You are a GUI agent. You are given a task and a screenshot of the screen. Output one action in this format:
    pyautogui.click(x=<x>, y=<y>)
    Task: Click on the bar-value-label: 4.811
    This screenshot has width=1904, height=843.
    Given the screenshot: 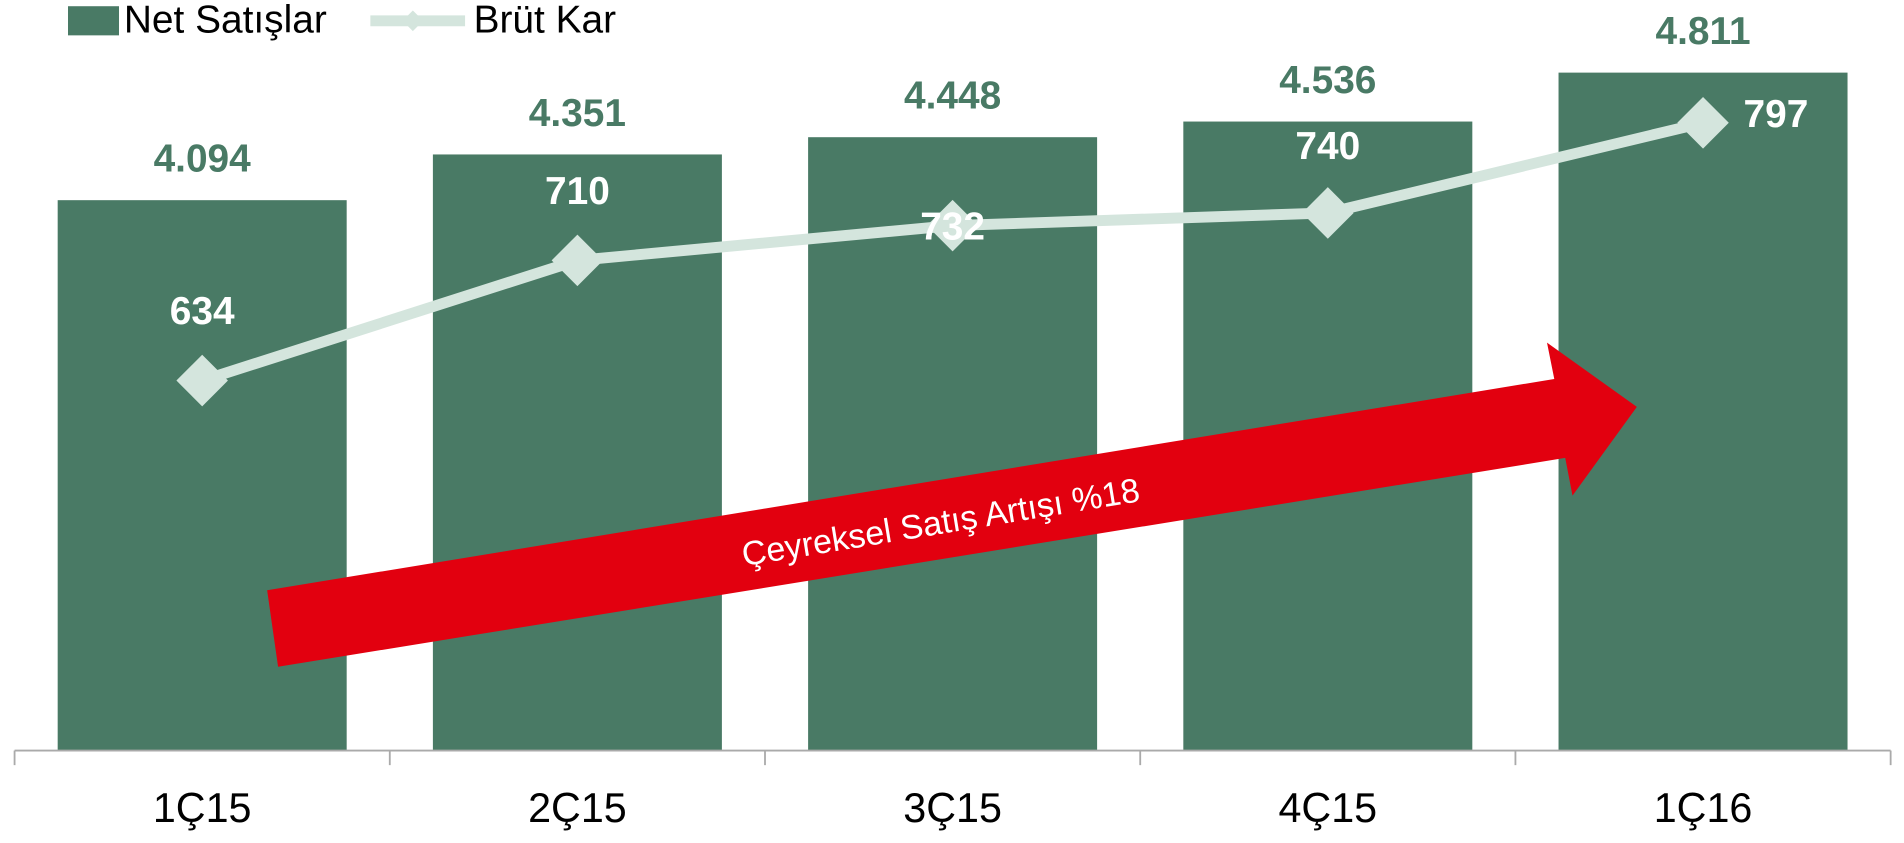 What is the action you would take?
    pyautogui.click(x=1703, y=31)
    